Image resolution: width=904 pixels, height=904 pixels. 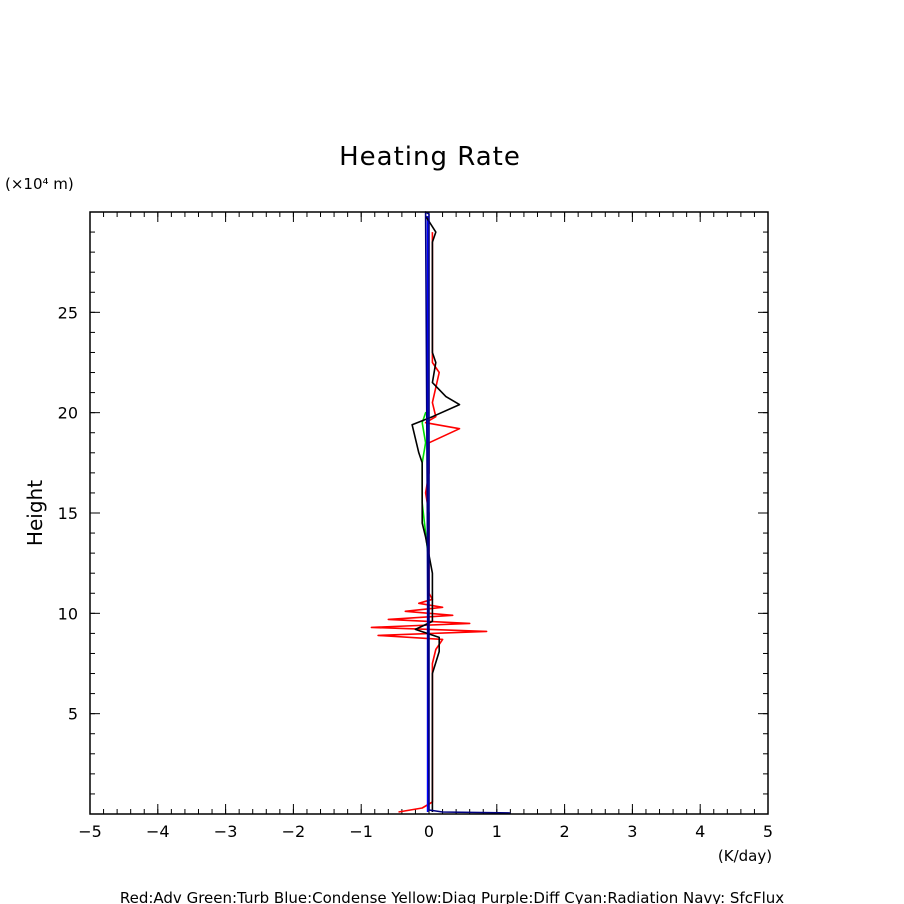 I want to click on x-tick-label: 1, so click(x=497, y=831).